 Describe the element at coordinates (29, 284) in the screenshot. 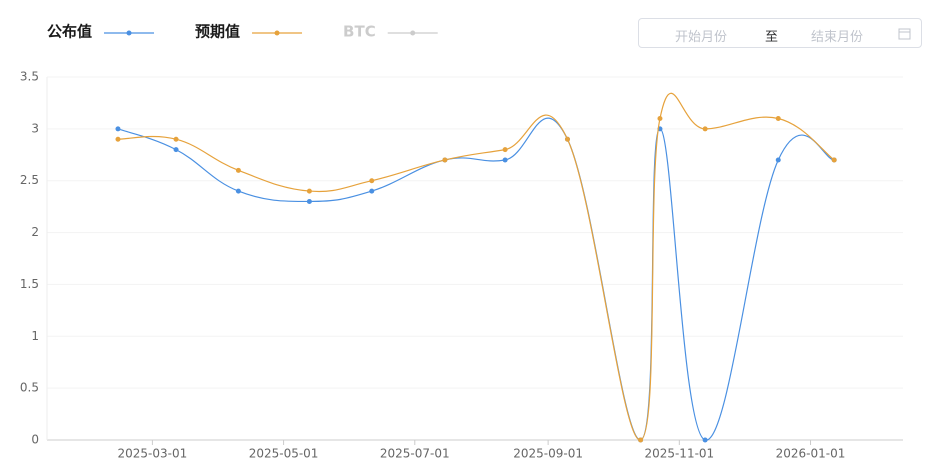

I see `y-tick-label: 1.5` at that location.